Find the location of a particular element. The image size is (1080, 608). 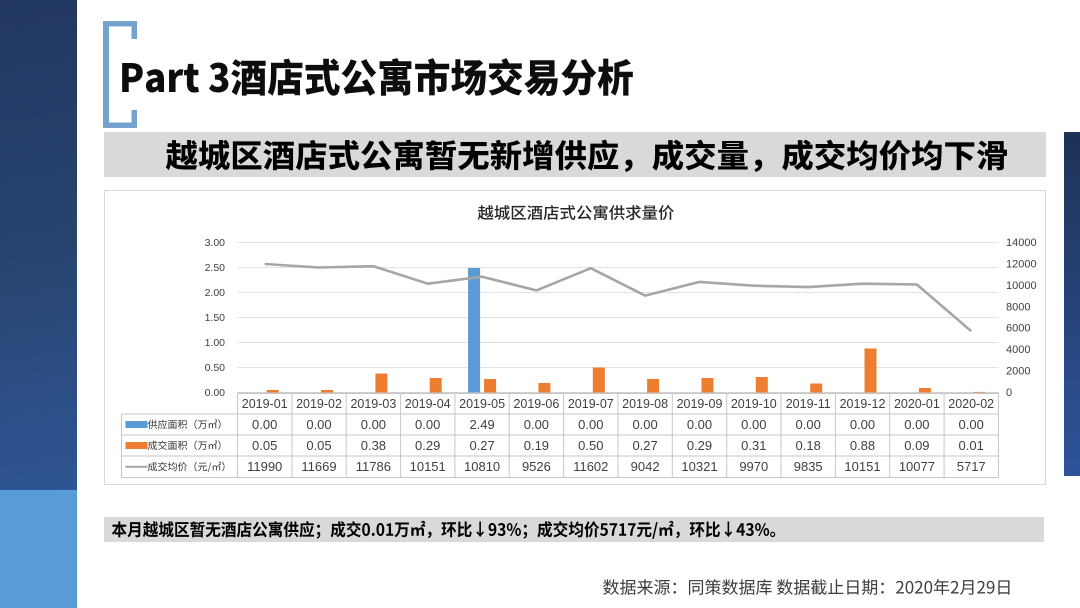

svg-text: 0.01 is located at coordinates (971, 445).